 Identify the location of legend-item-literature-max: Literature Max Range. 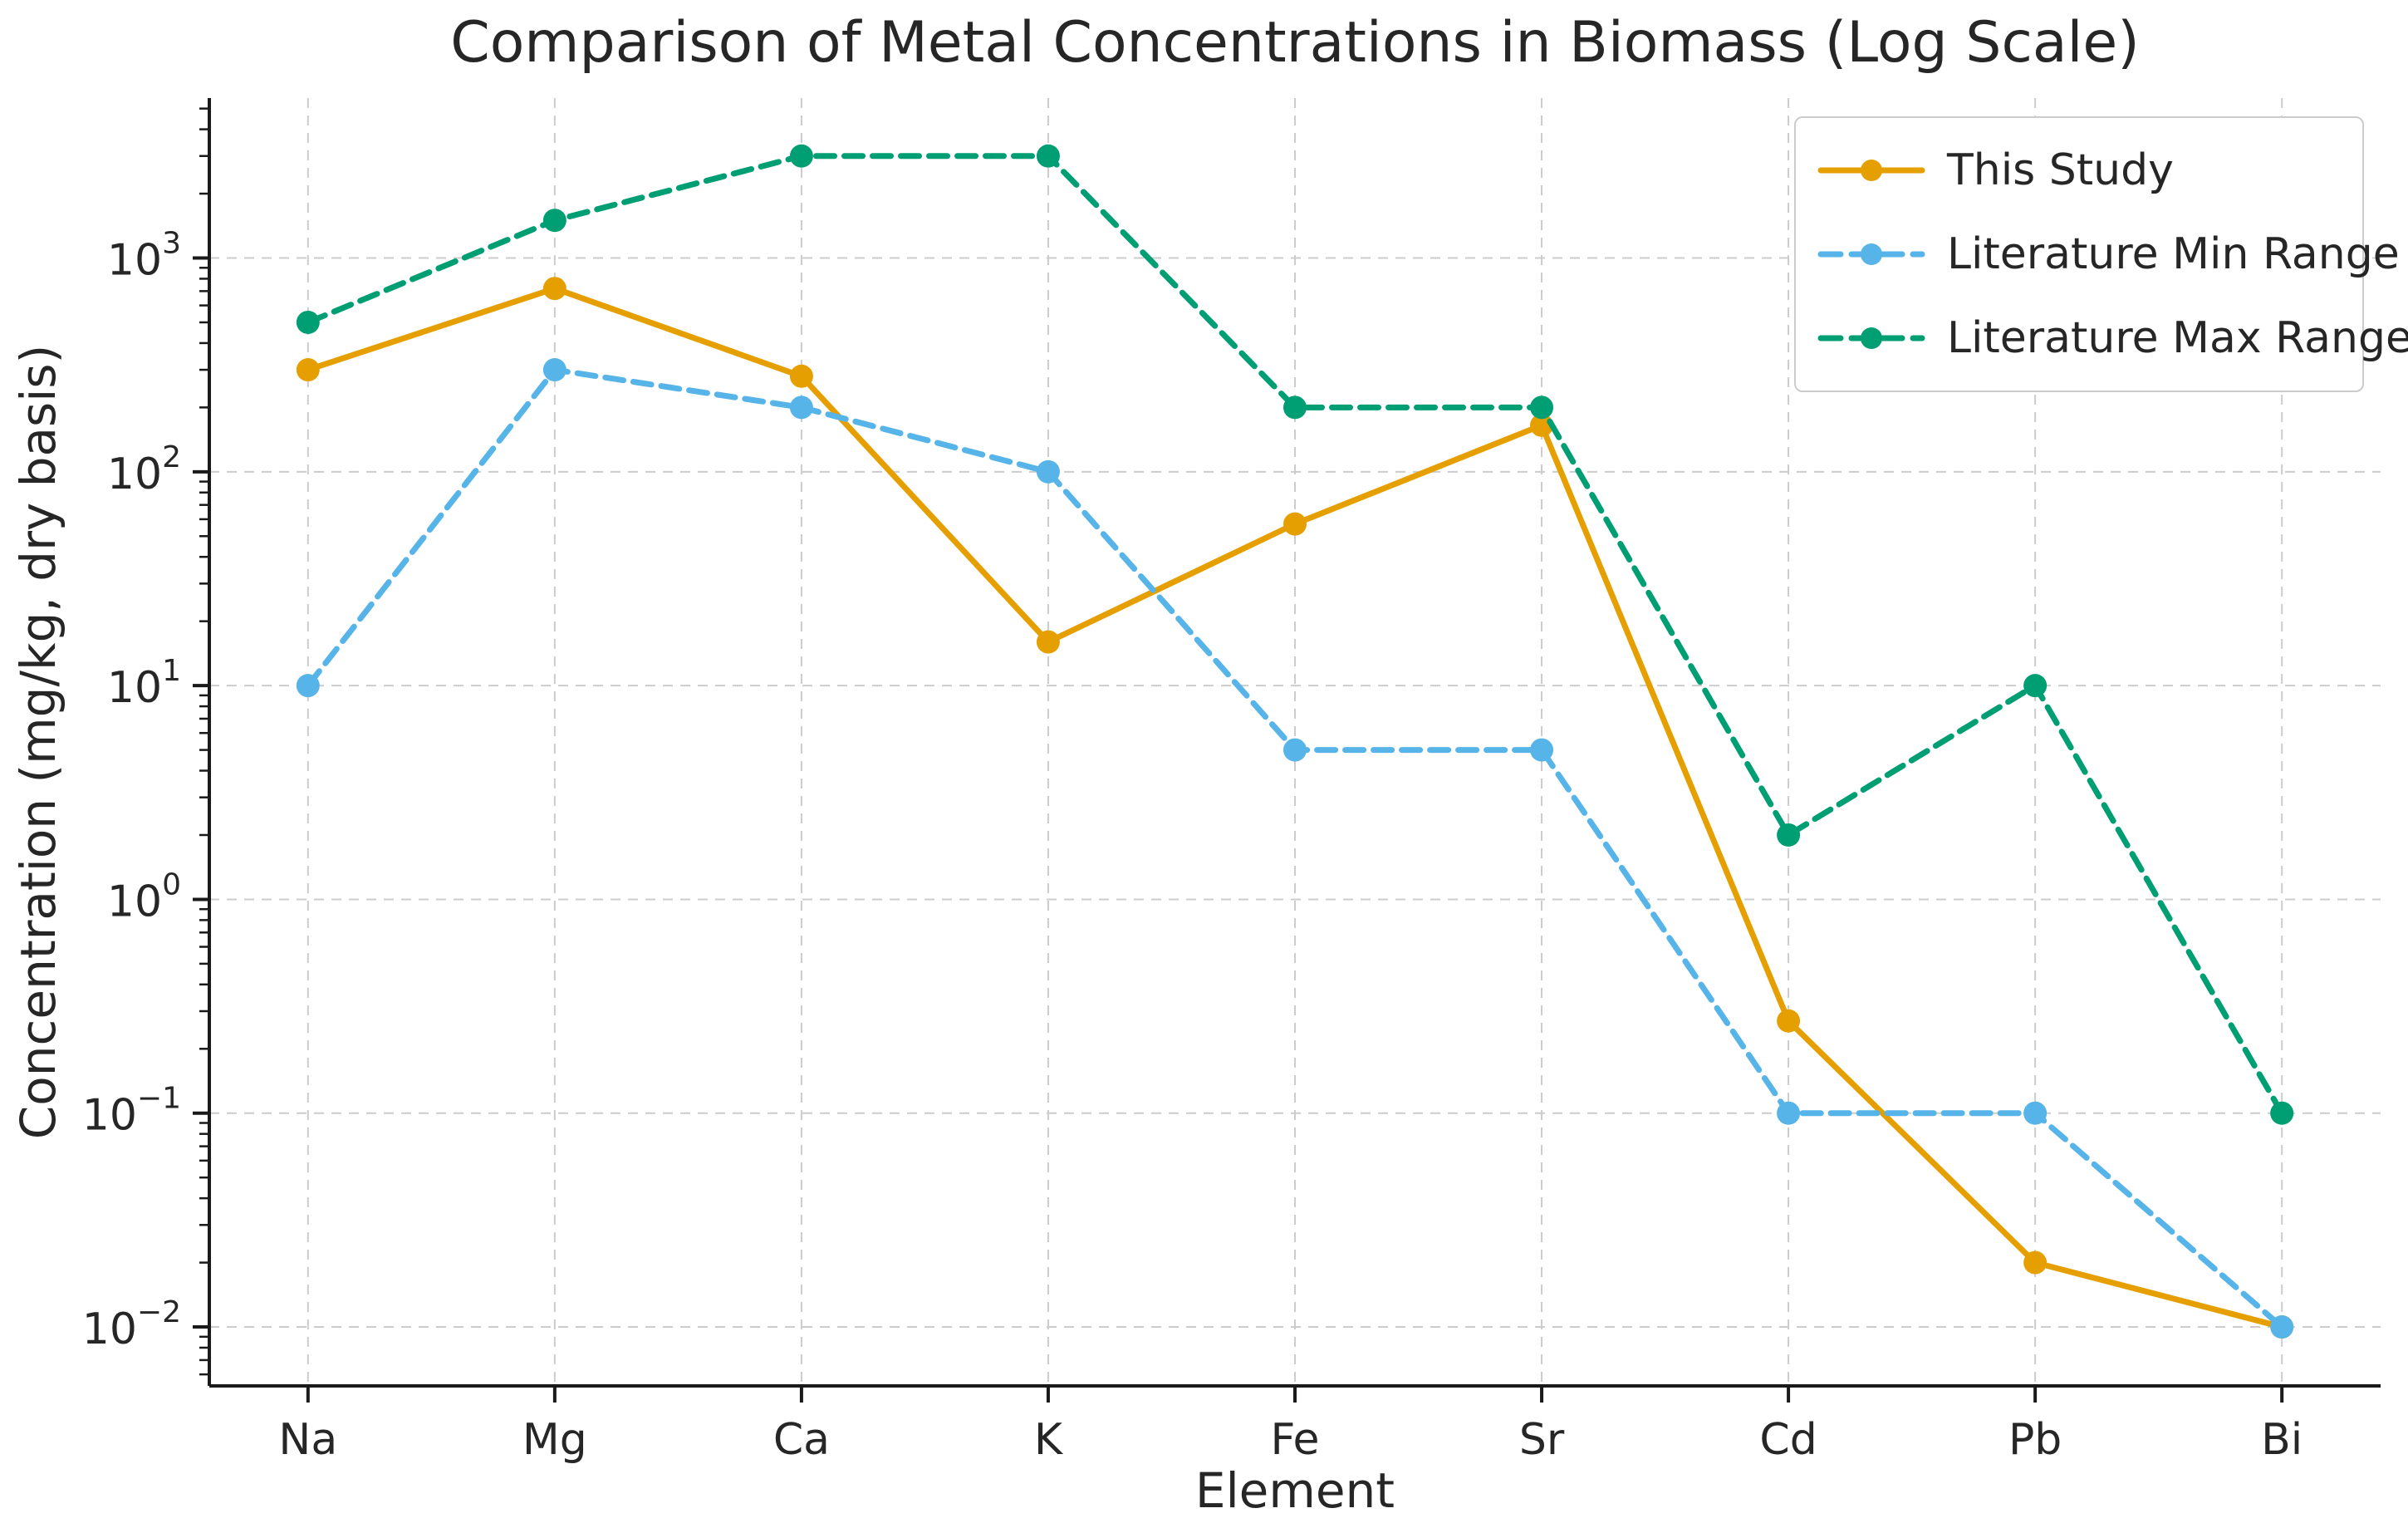
(2102, 338).